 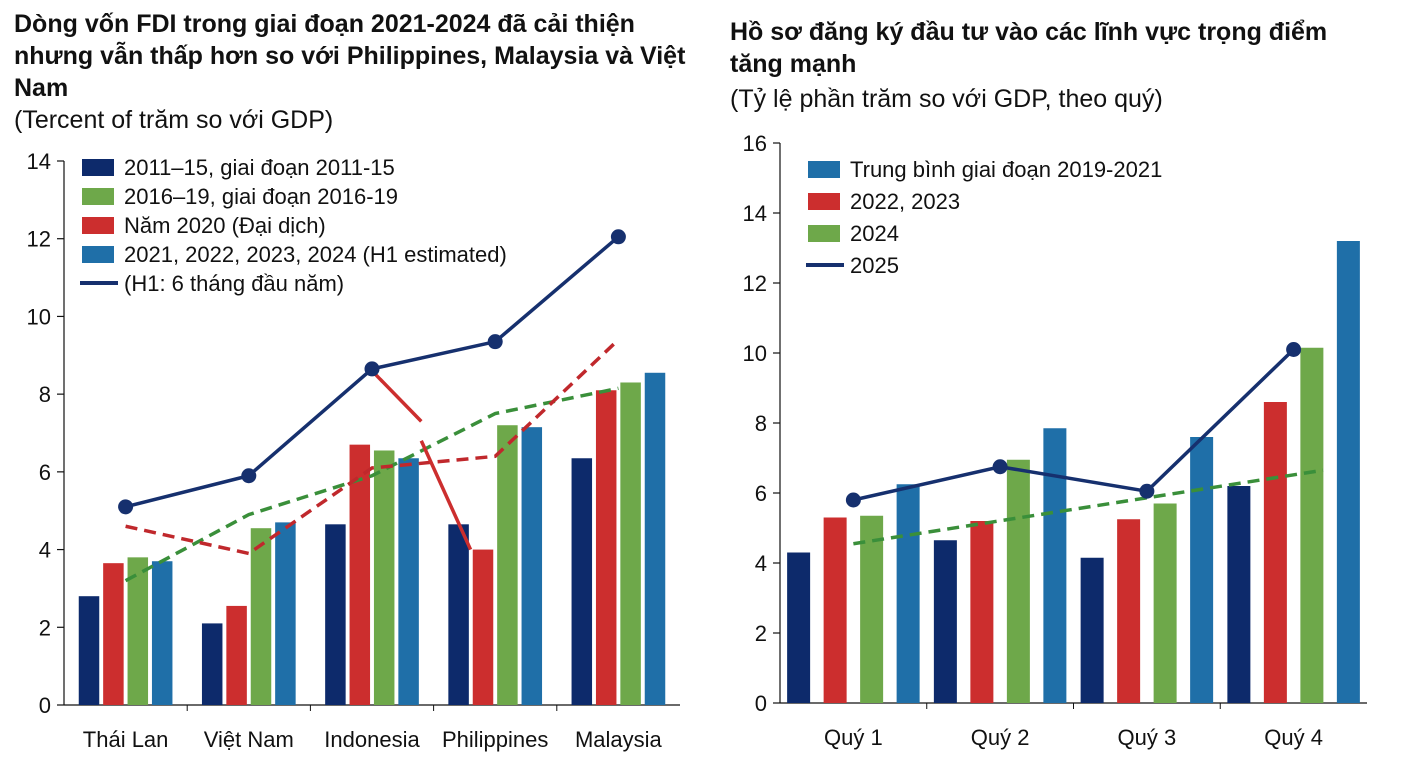 I want to click on chart1-y-tick-label: 12, so click(x=755, y=283).